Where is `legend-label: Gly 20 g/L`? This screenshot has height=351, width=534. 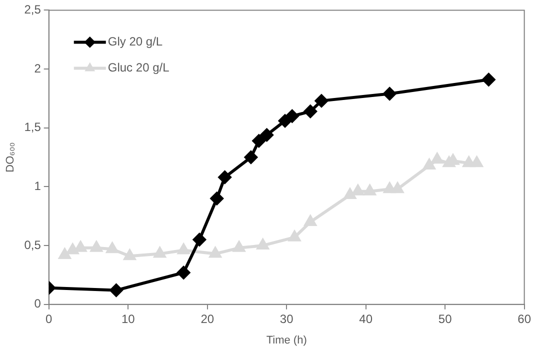
legend-label: Gly 20 g/L is located at coordinates (135, 41).